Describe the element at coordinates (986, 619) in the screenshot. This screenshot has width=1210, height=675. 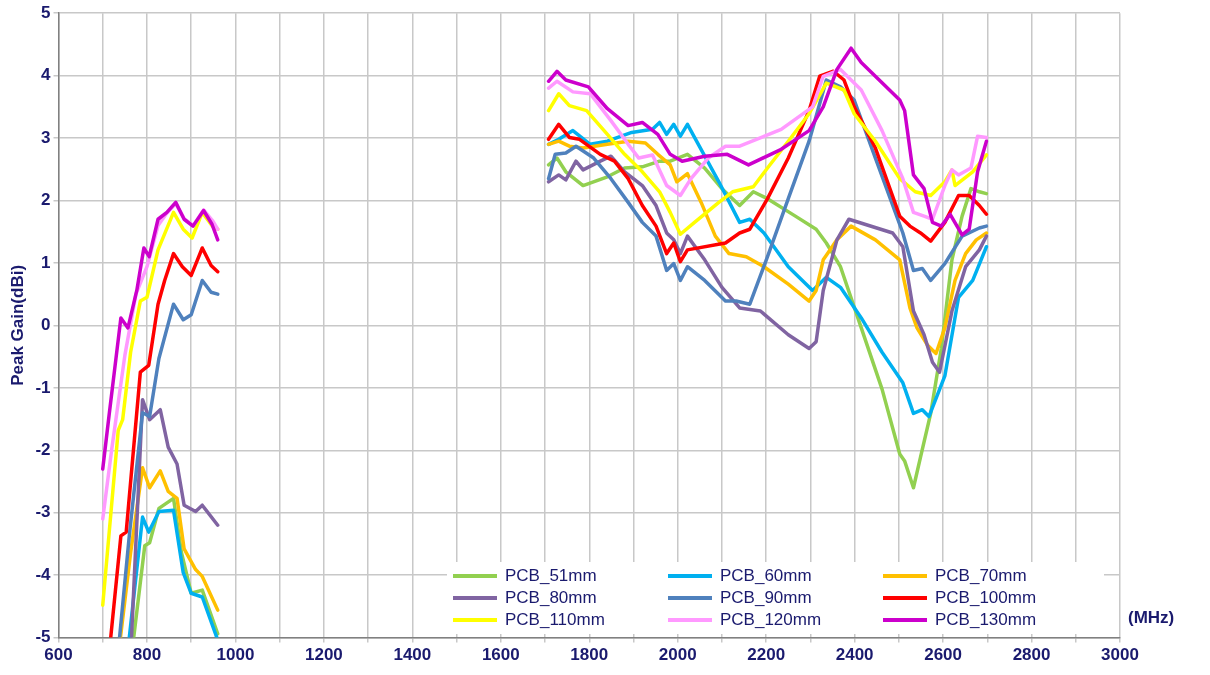
I see `legend-label: PCB_130mm` at that location.